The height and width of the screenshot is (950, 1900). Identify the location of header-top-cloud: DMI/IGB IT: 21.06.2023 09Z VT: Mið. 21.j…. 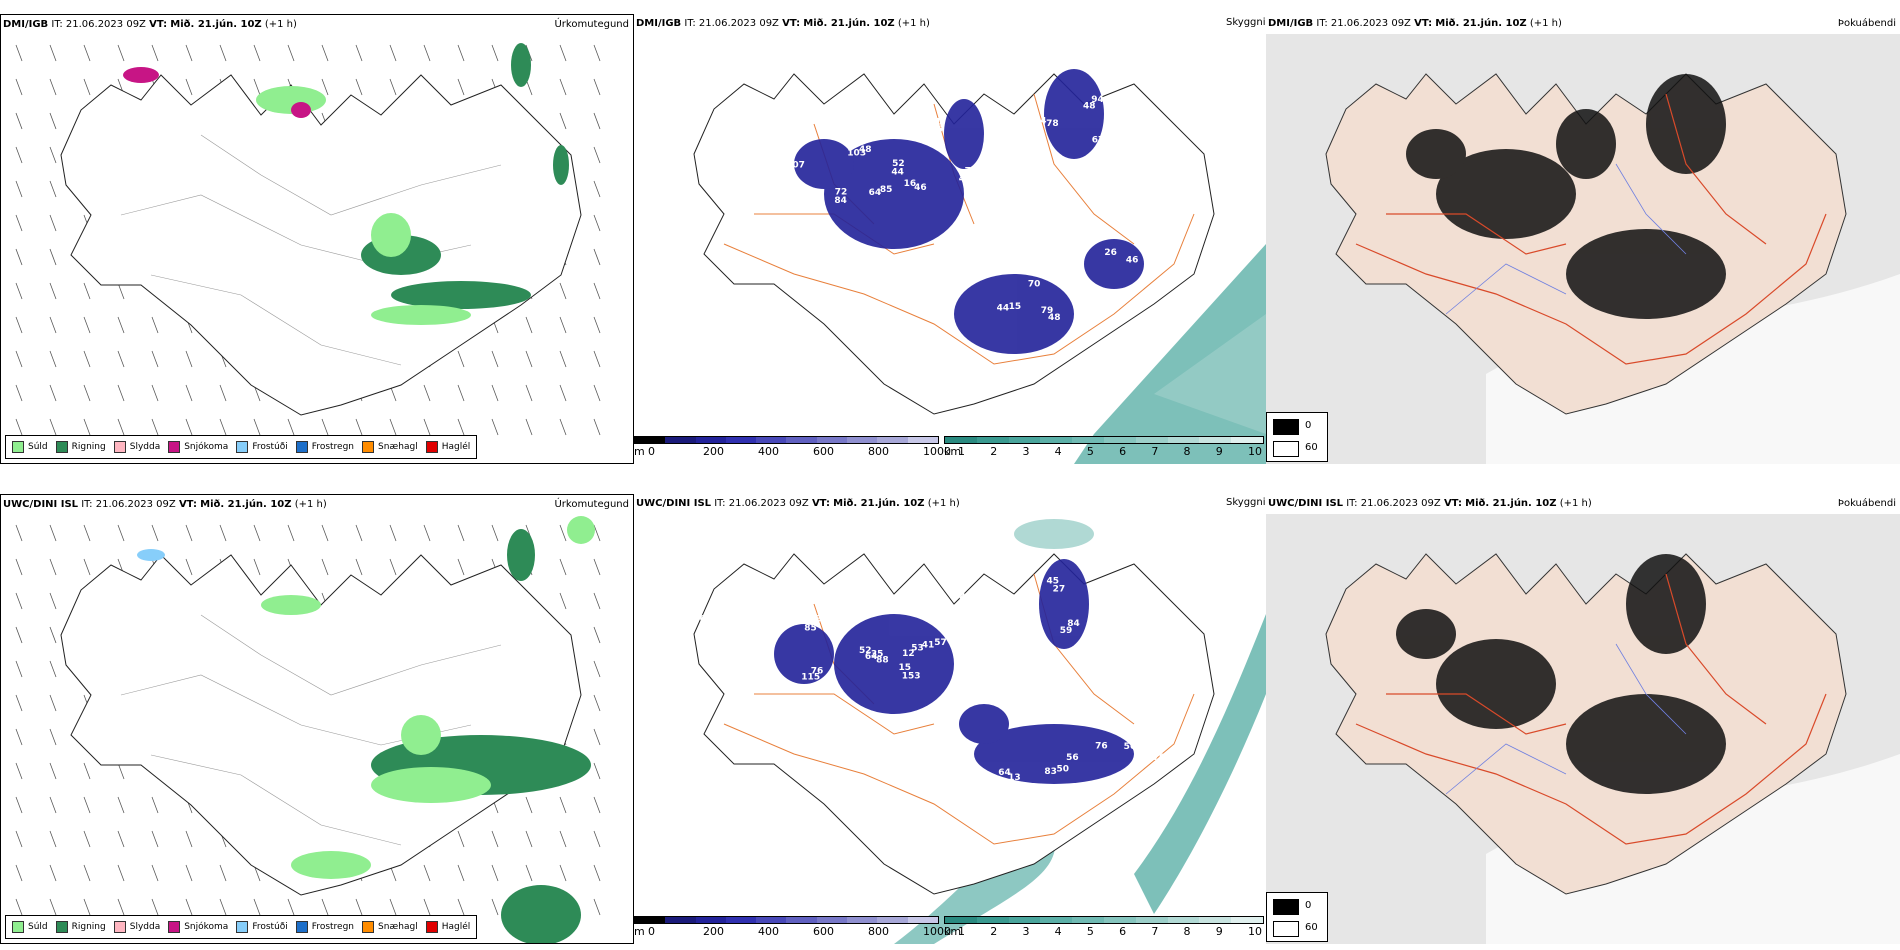
(783, 23).